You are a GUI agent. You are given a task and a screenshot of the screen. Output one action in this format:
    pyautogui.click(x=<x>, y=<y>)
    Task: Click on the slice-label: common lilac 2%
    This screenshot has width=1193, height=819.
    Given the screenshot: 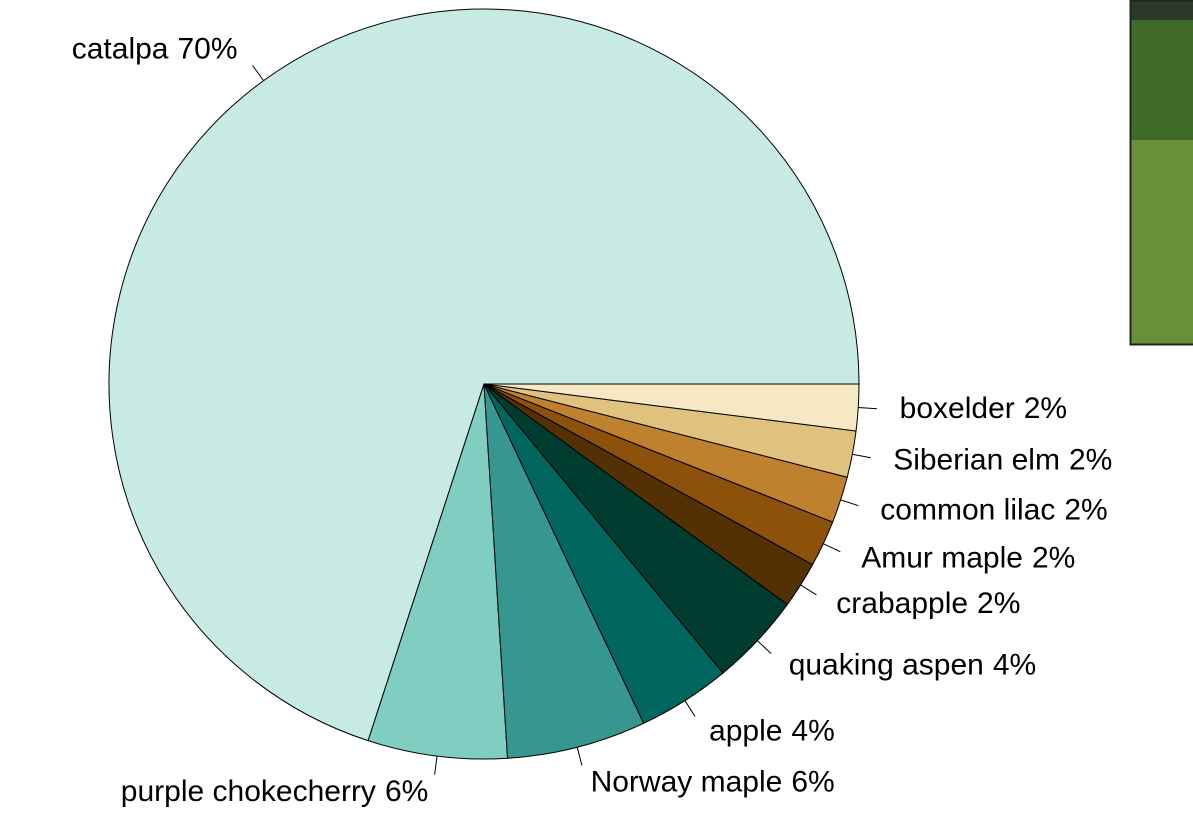 What is the action you would take?
    pyautogui.click(x=993, y=509)
    